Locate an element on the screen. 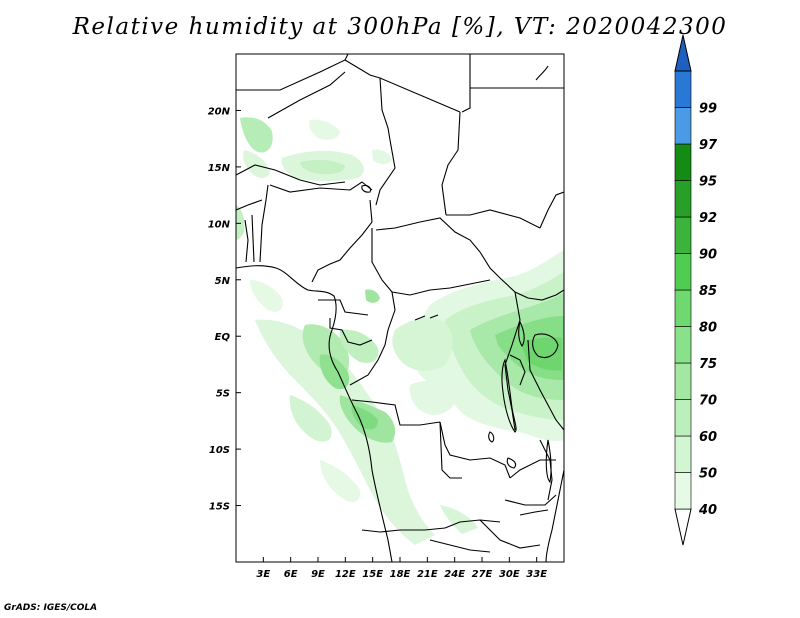 The image size is (800, 618). colorbar-label: 80 is located at coordinates (708, 328).